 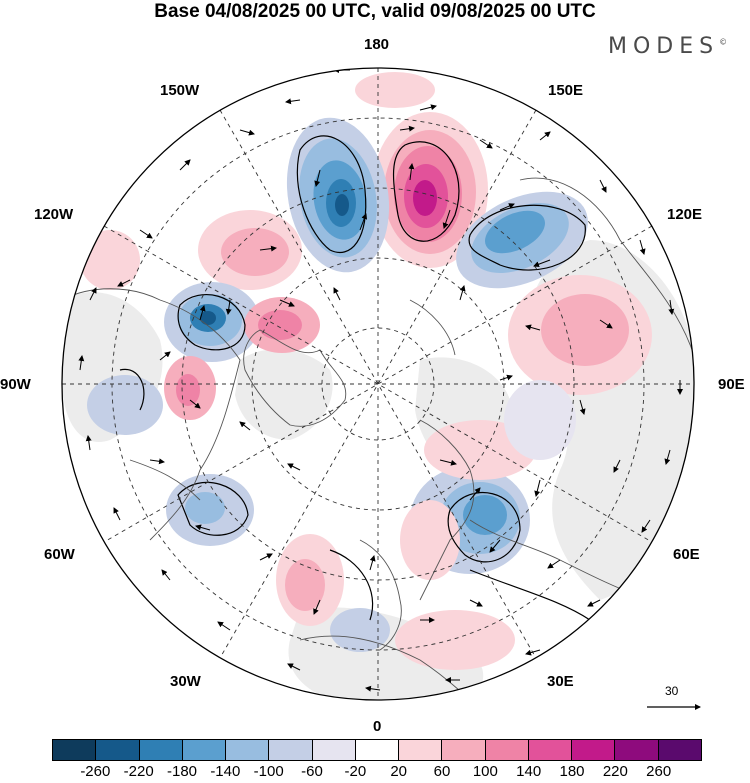 What do you see at coordinates (672, 691) in the screenshot?
I see `wind-reference-label: 30` at bounding box center [672, 691].